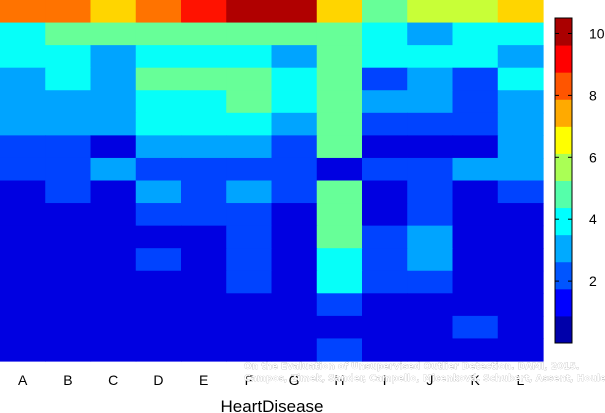 This screenshot has width=605, height=413. I want to click on x-tick-labels: A B C D E F G H I J K L, so click(271, 380).